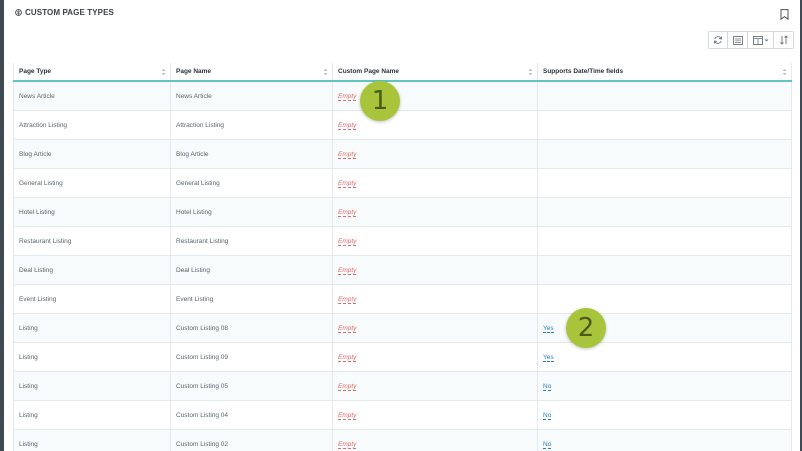  What do you see at coordinates (92, 212) in the screenshot?
I see `cell-page-type: Hotel Listing` at bounding box center [92, 212].